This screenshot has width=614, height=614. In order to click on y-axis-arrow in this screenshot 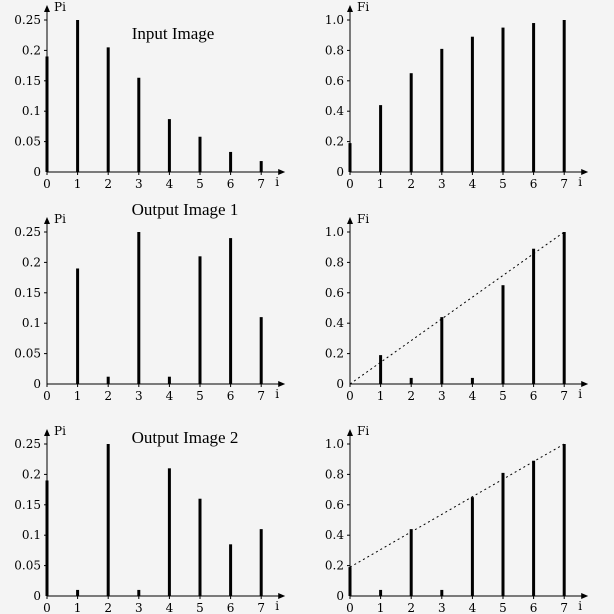, I will do `click(350, 8)`.